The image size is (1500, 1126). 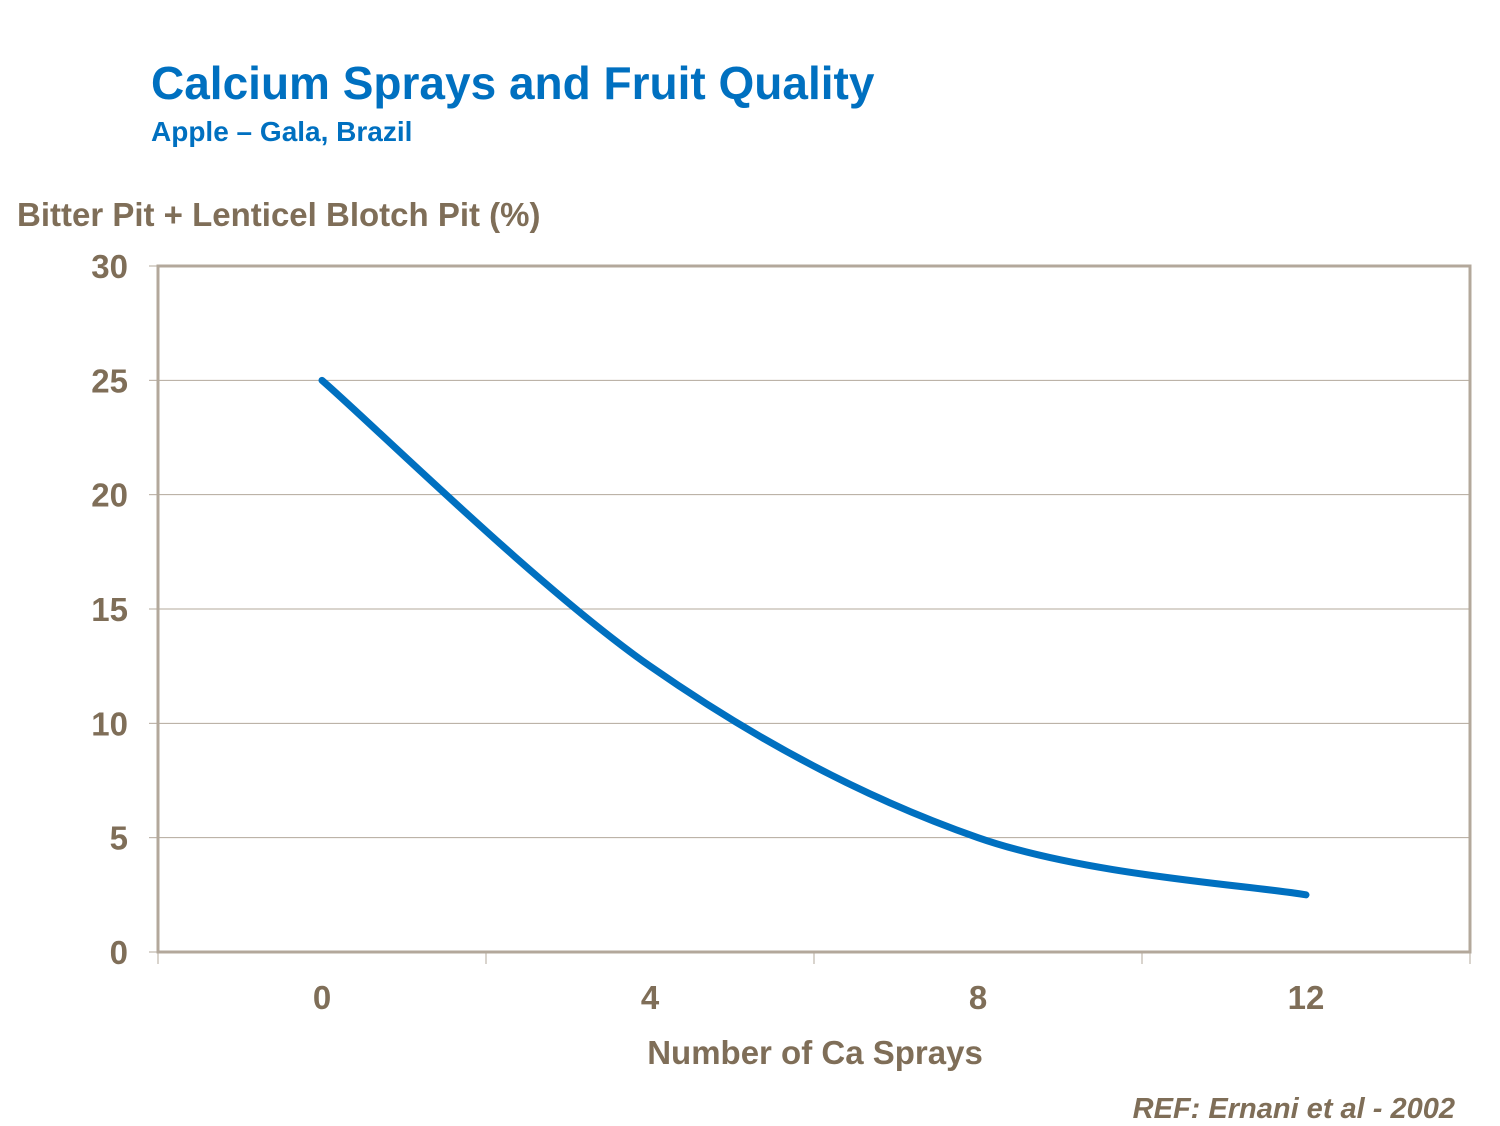 What do you see at coordinates (119, 952) in the screenshot?
I see `y-tick-label: 0` at bounding box center [119, 952].